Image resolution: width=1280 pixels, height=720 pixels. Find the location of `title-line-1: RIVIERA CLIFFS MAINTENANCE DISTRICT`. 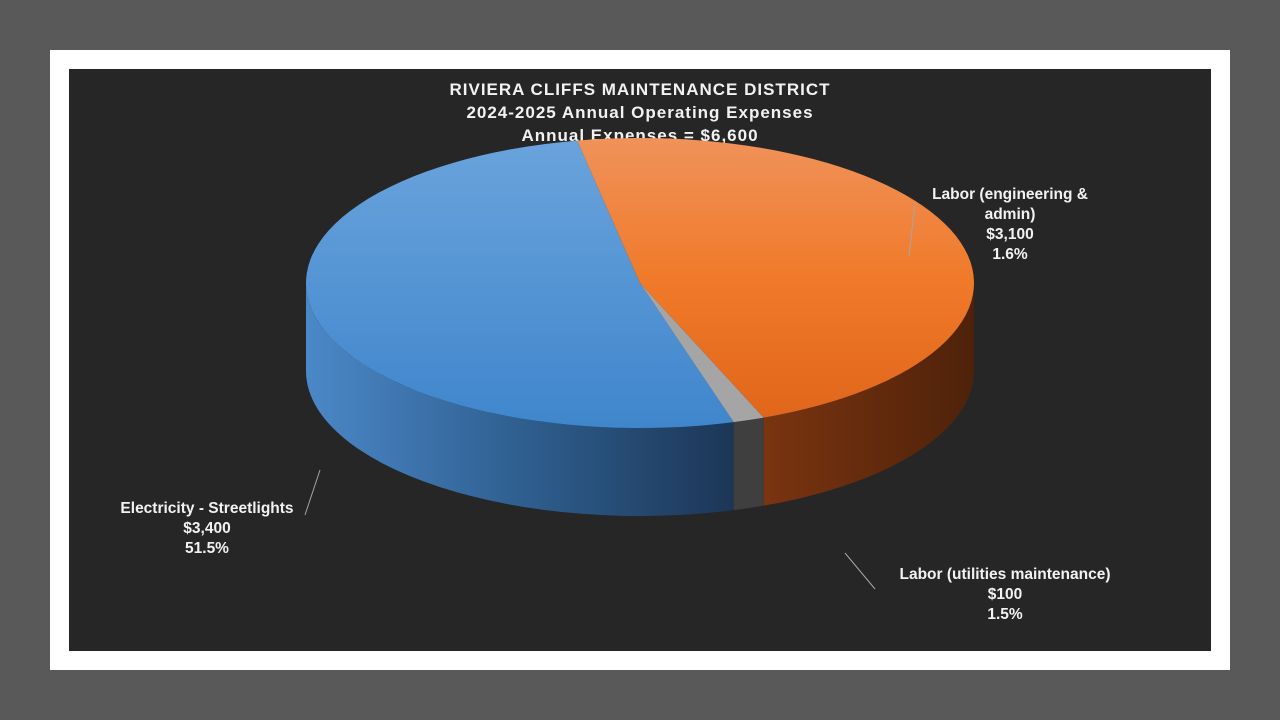

title-line-1: RIVIERA CLIFFS MAINTENANCE DISTRICT is located at coordinates (640, 89).